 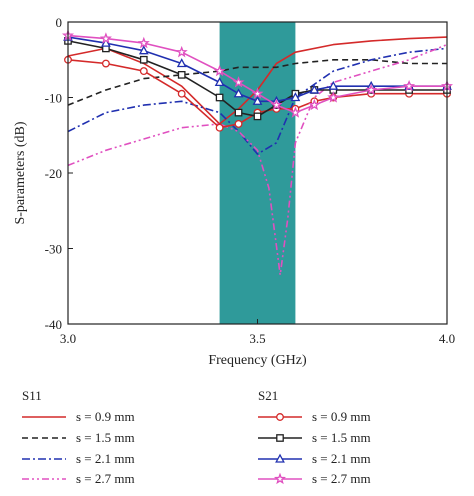 I want to click on series-s21-2.7, so click(x=257, y=73).